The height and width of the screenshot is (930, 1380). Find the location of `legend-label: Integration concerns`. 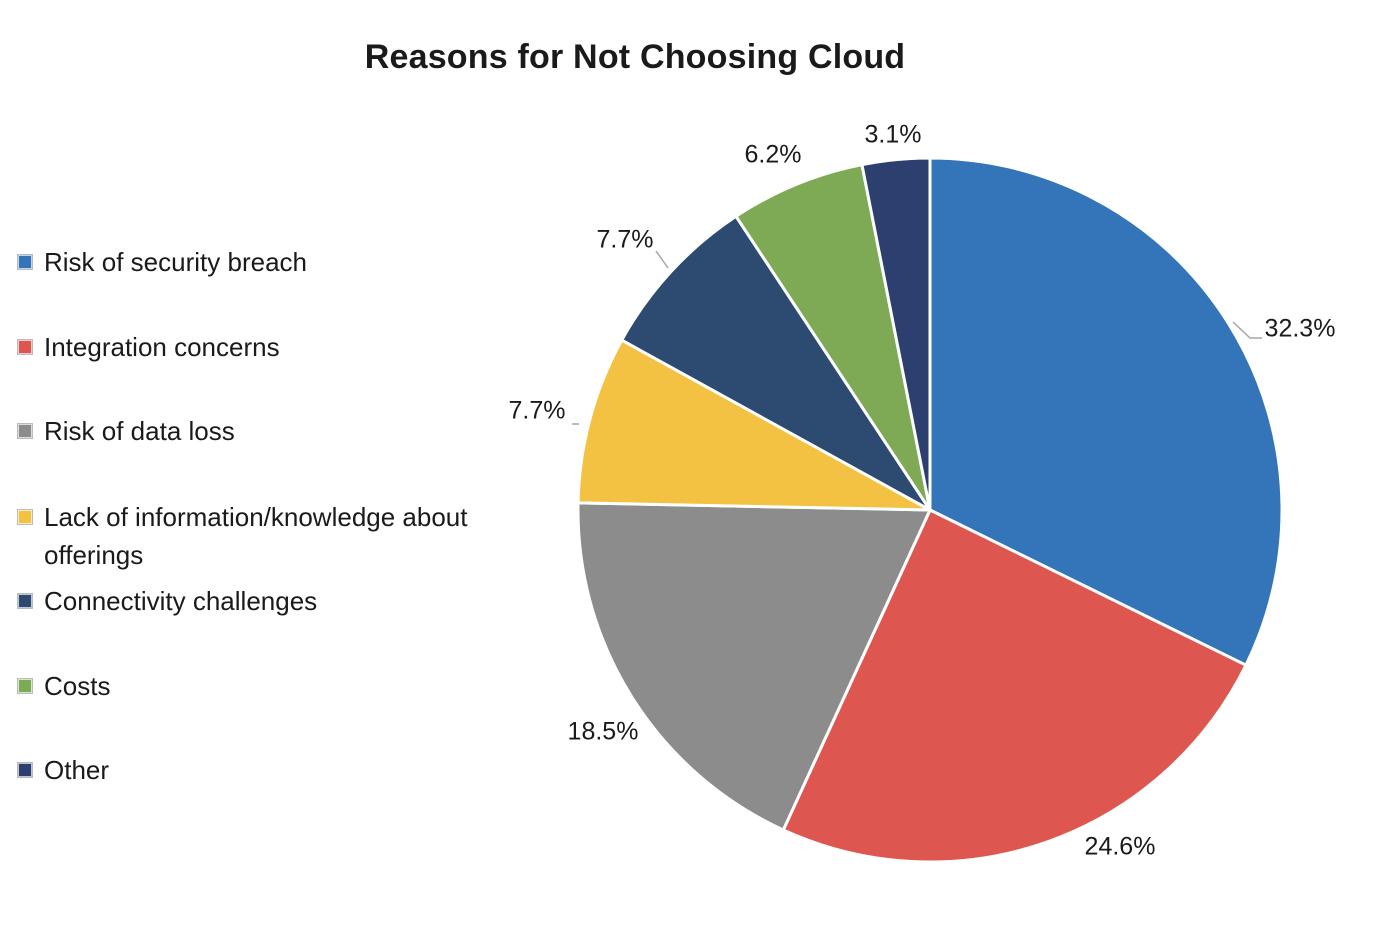

legend-label: Integration concerns is located at coordinates (162, 347).